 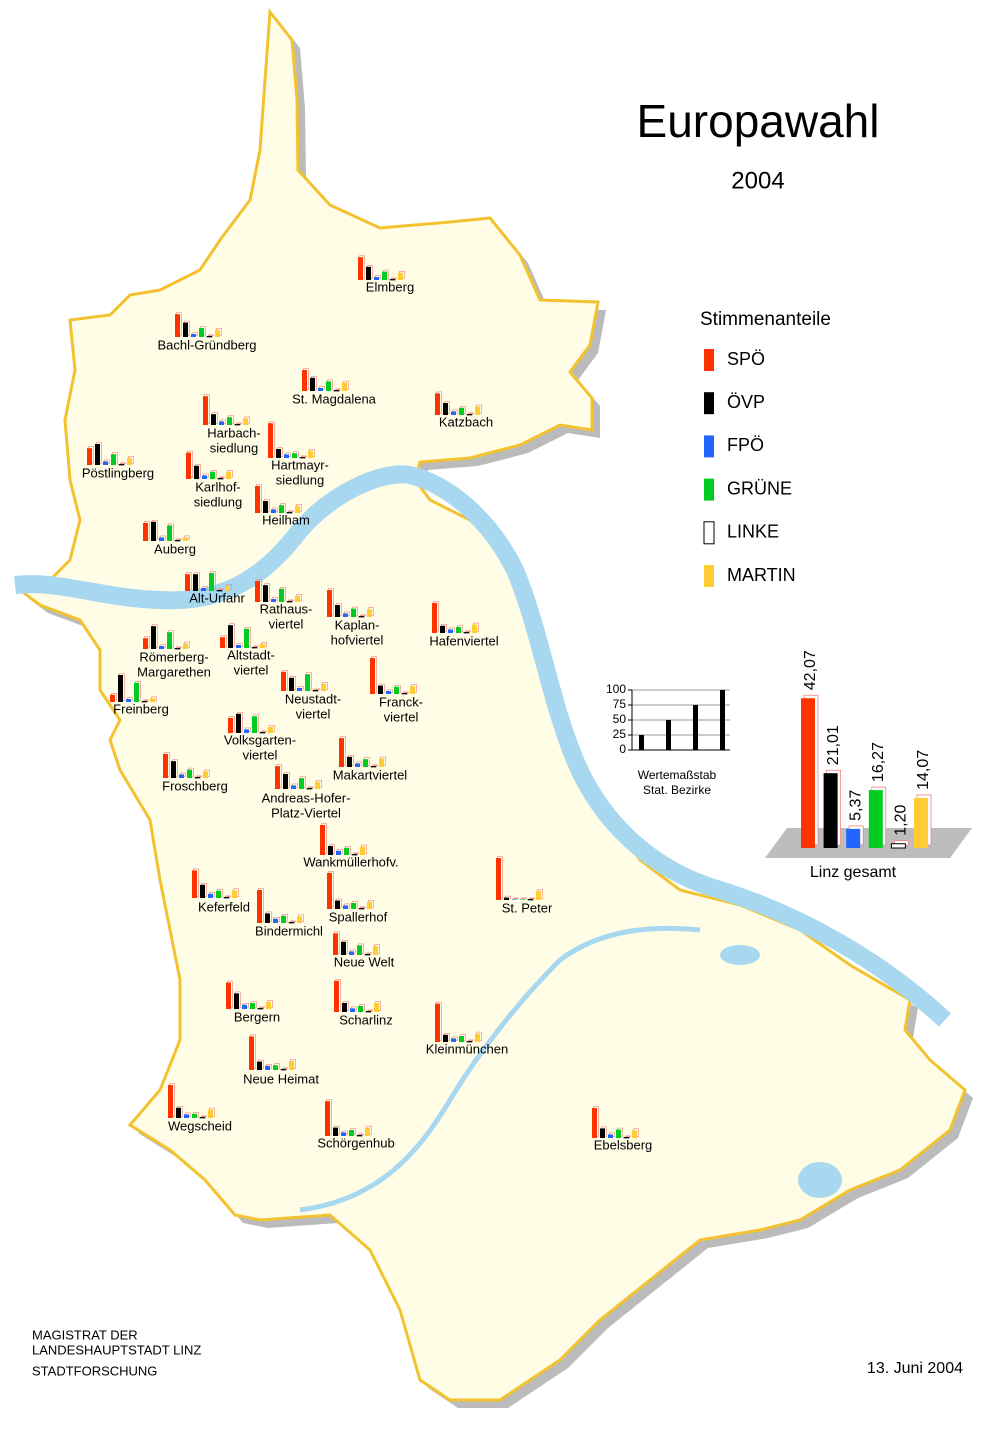 What do you see at coordinates (355, 1142) in the screenshot?
I see `district-label: Schörgenhub` at bounding box center [355, 1142].